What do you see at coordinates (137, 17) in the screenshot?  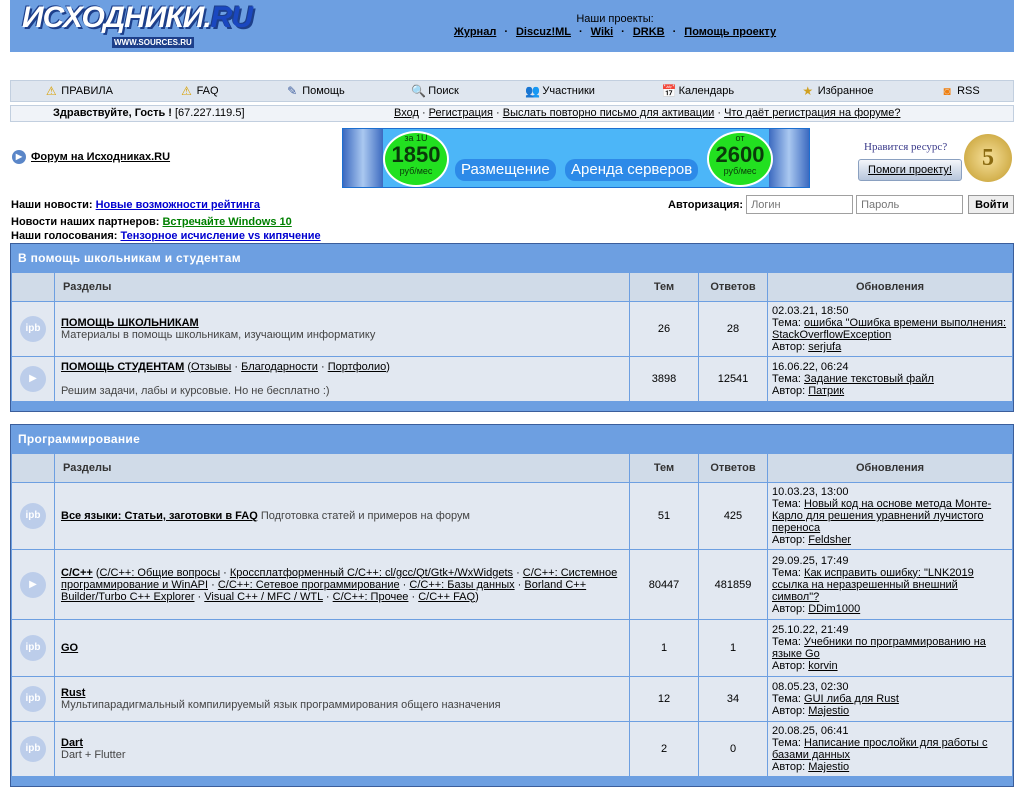 I see `site-logo: ИСХОДНИКИ.RU` at bounding box center [137, 17].